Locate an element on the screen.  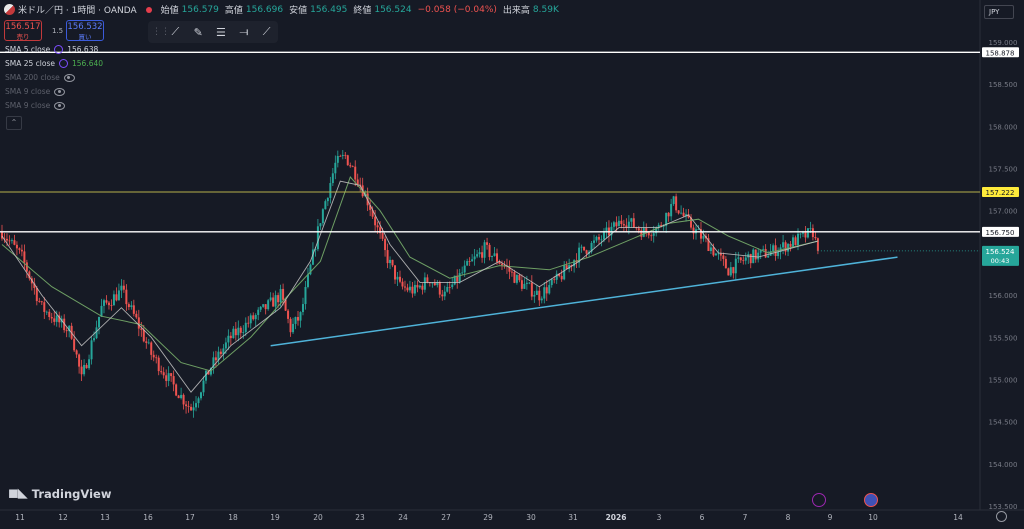
level-price-tag is located at coordinates (1000, 52).